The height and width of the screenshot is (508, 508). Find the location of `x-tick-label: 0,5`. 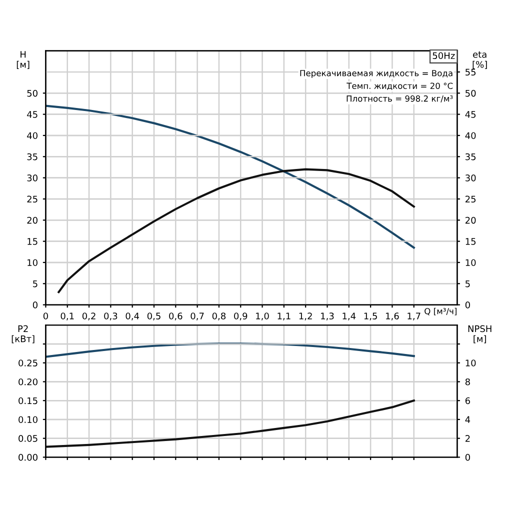

x-tick-label: 0,5 is located at coordinates (153, 316).